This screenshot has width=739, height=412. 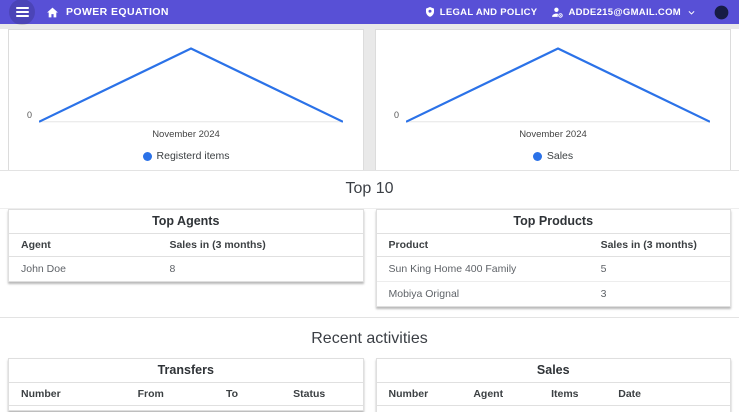 What do you see at coordinates (369, 337) in the screenshot?
I see `section-heading-recent: Recent activities` at bounding box center [369, 337].